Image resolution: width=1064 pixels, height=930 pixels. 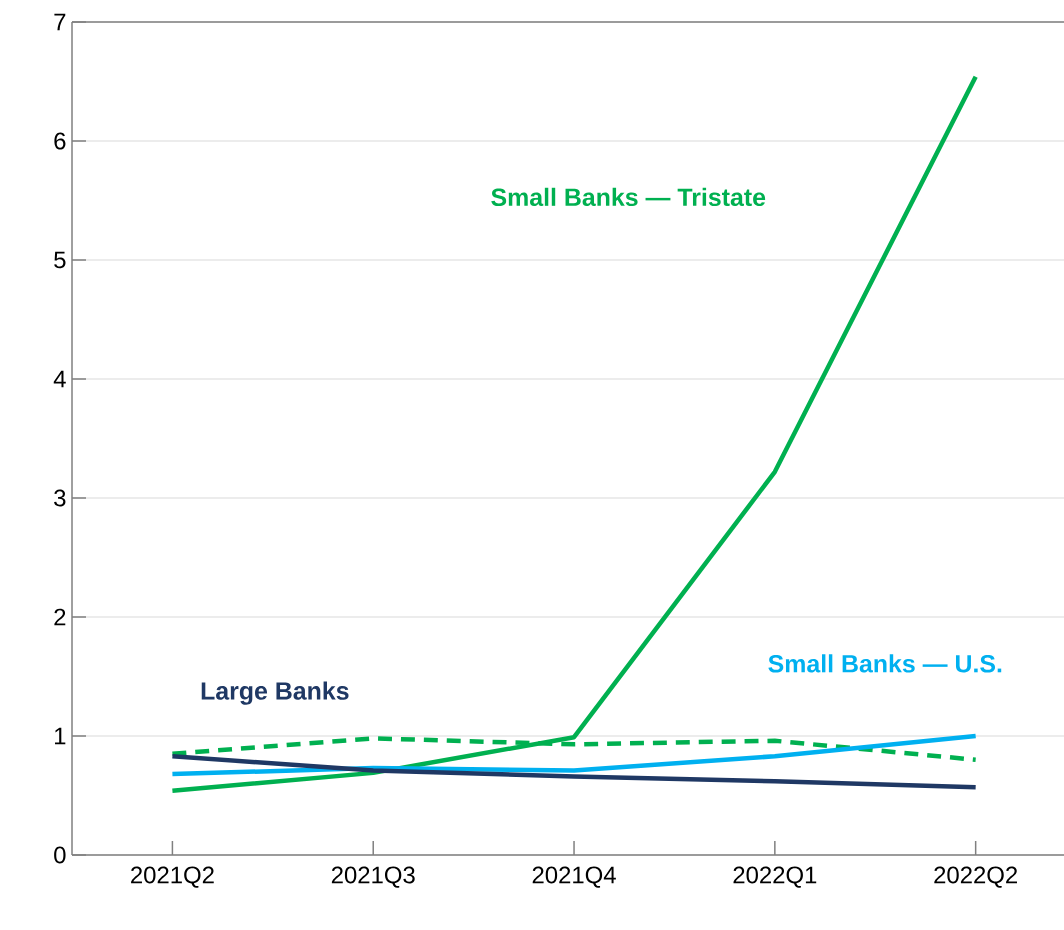 I want to click on x-tick-label: 2022Q2, so click(x=975, y=877).